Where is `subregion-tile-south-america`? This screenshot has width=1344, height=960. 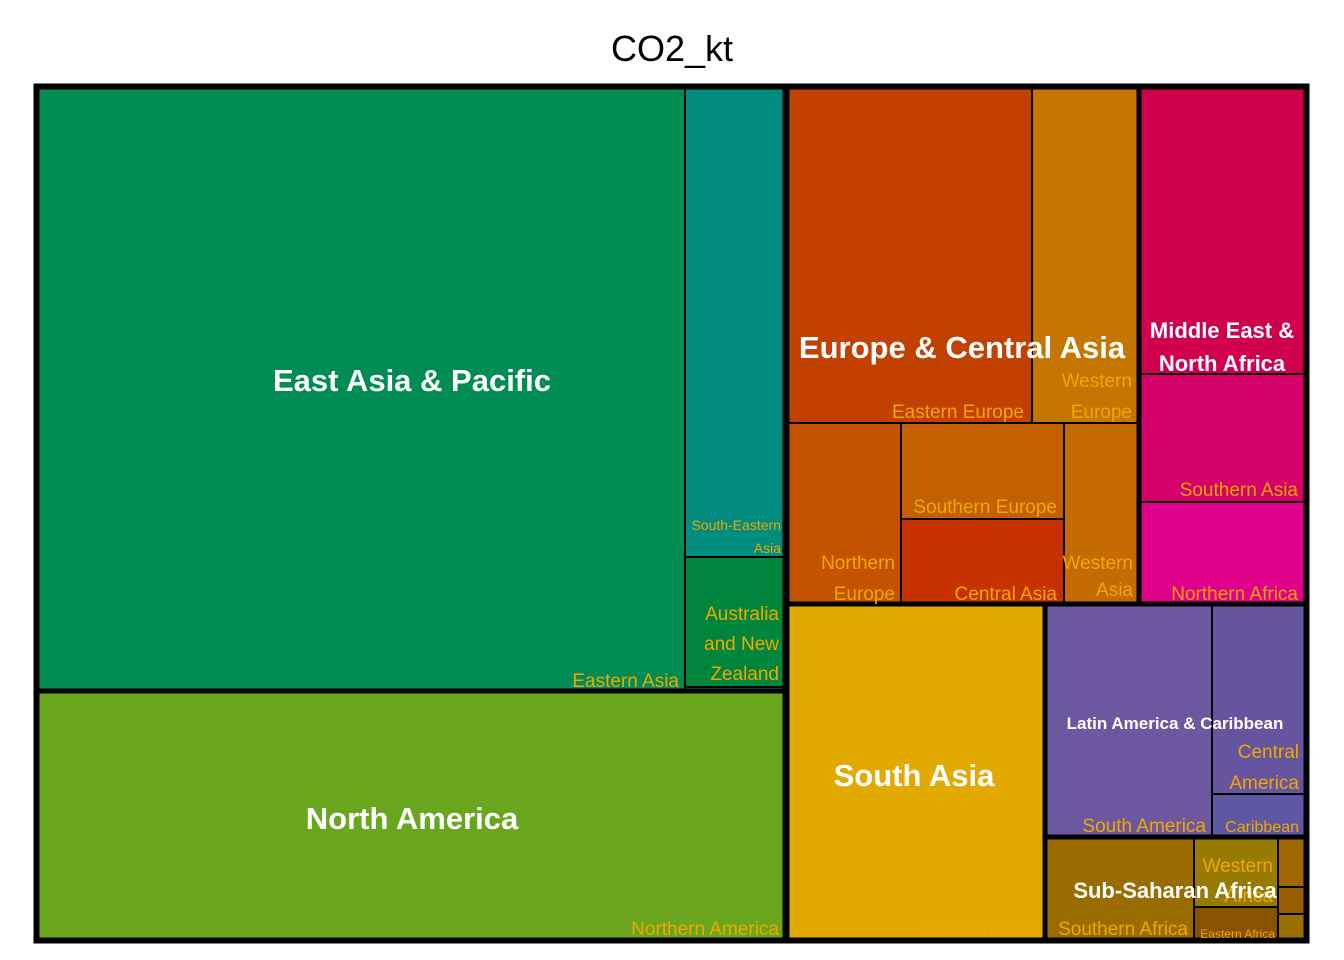
subregion-tile-south-america is located at coordinates (1128, 720).